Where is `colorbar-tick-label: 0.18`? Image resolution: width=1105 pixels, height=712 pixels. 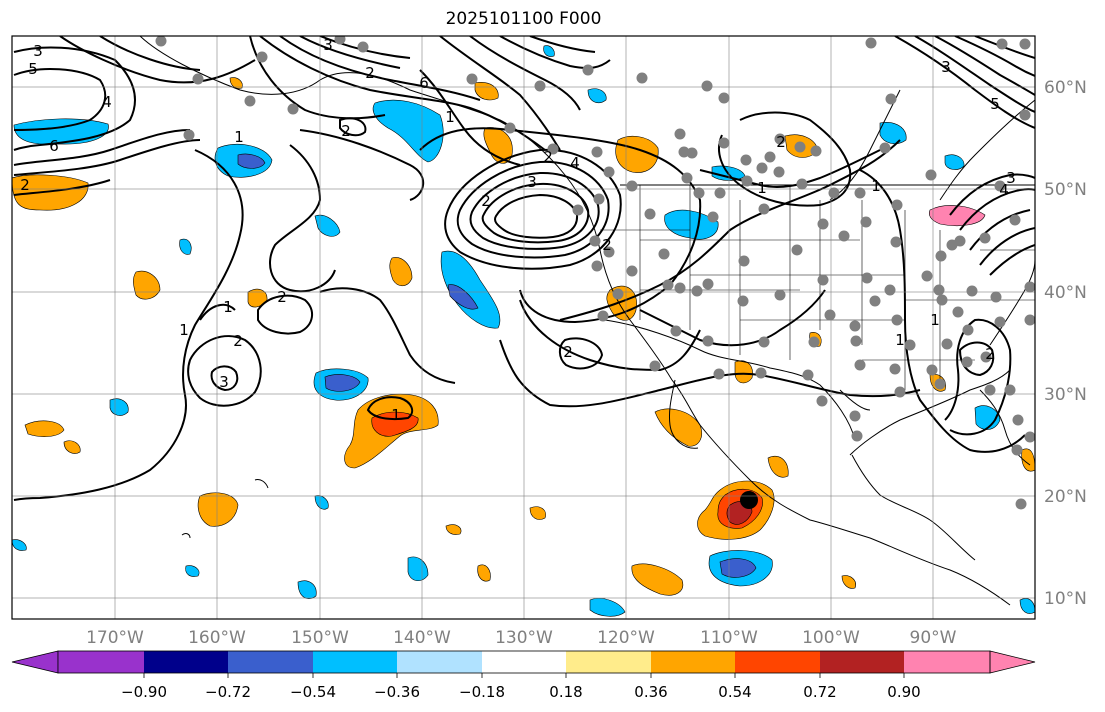
colorbar-tick-label: 0.18 is located at coordinates (565, 692).